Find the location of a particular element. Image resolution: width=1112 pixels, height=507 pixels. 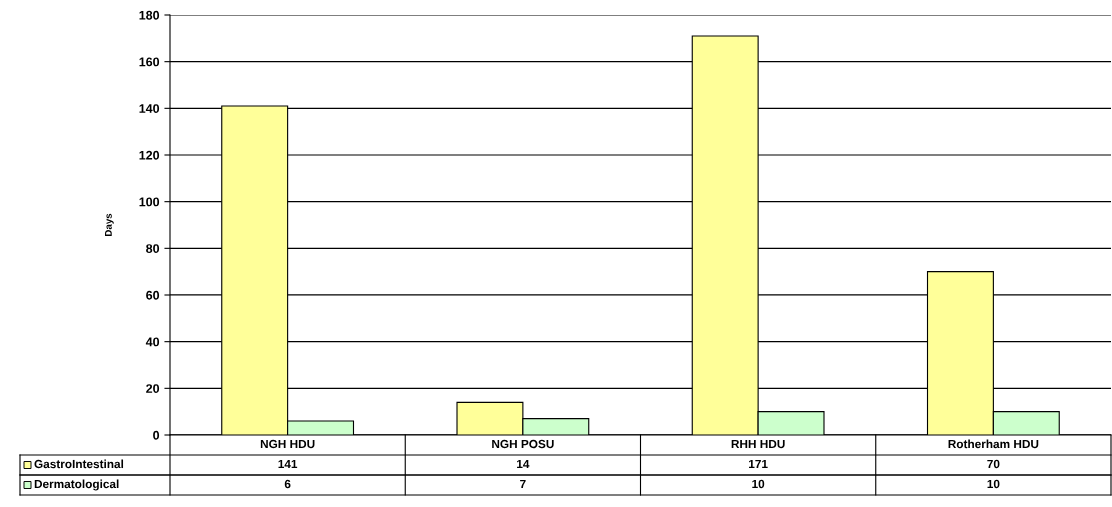

y-tick-label: 80 is located at coordinates (153, 248).